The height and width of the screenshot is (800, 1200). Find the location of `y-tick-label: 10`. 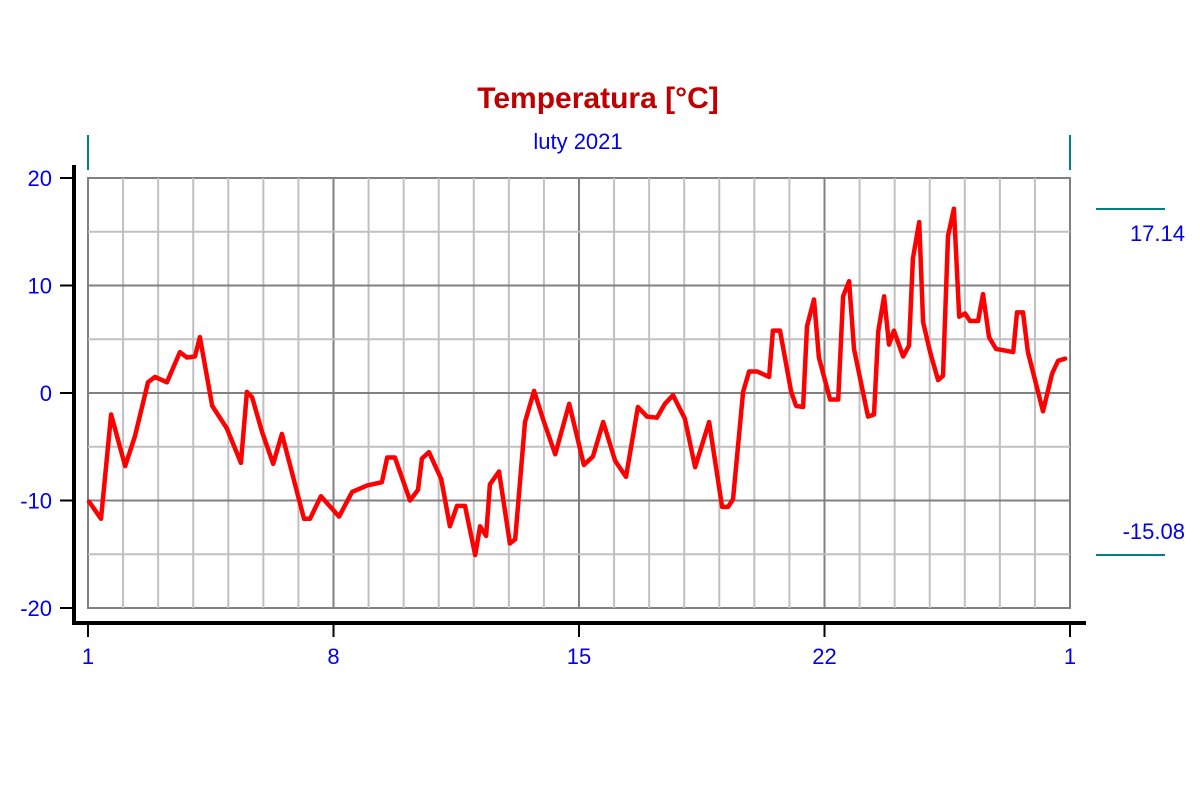

y-tick-label: 10 is located at coordinates (40, 286).